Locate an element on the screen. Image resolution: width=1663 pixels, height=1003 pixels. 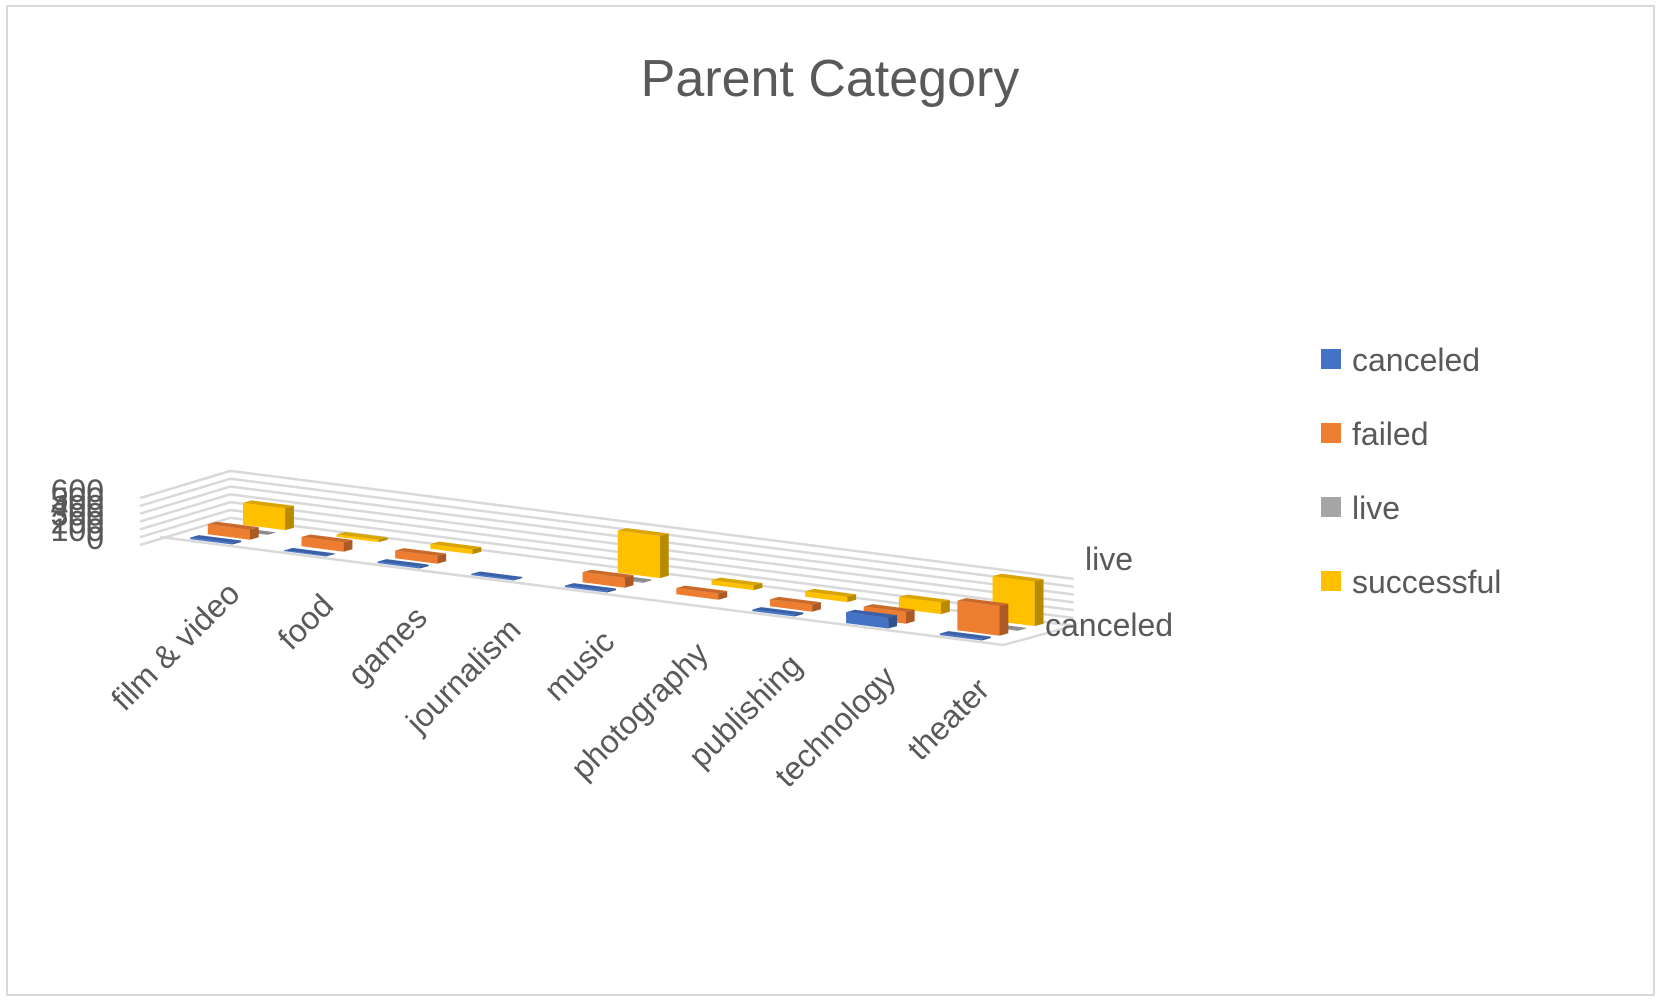
chart-floor is located at coordinates (617, 591).